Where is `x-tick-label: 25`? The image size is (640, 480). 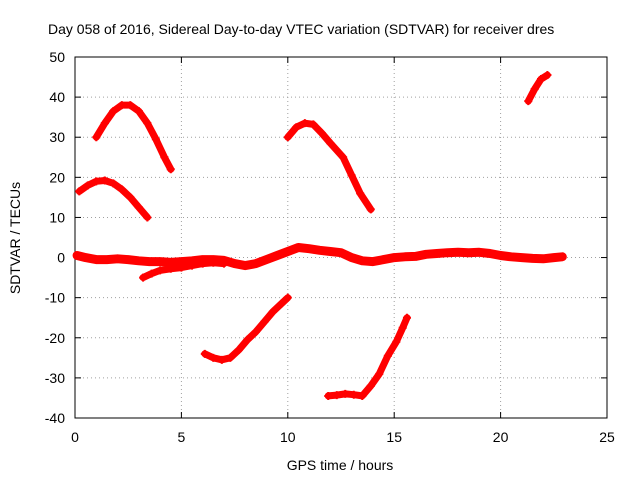 x-tick-label: 25 is located at coordinates (607, 437).